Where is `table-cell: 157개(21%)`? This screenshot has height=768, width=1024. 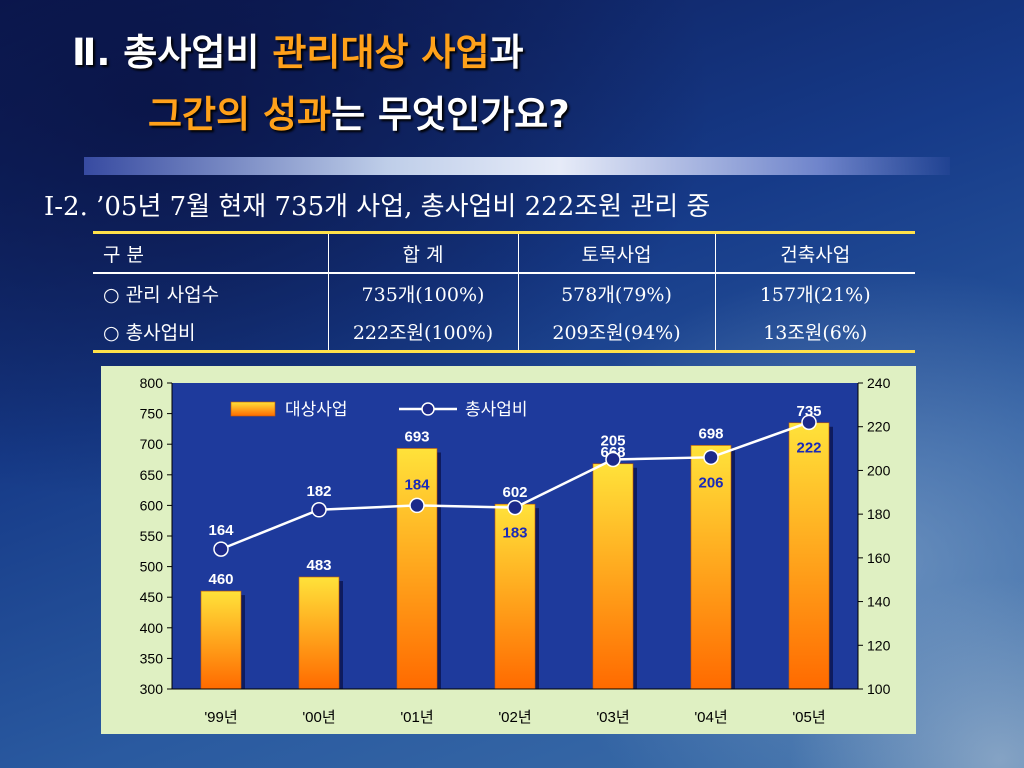 table-cell: 157개(21%) is located at coordinates (814, 292).